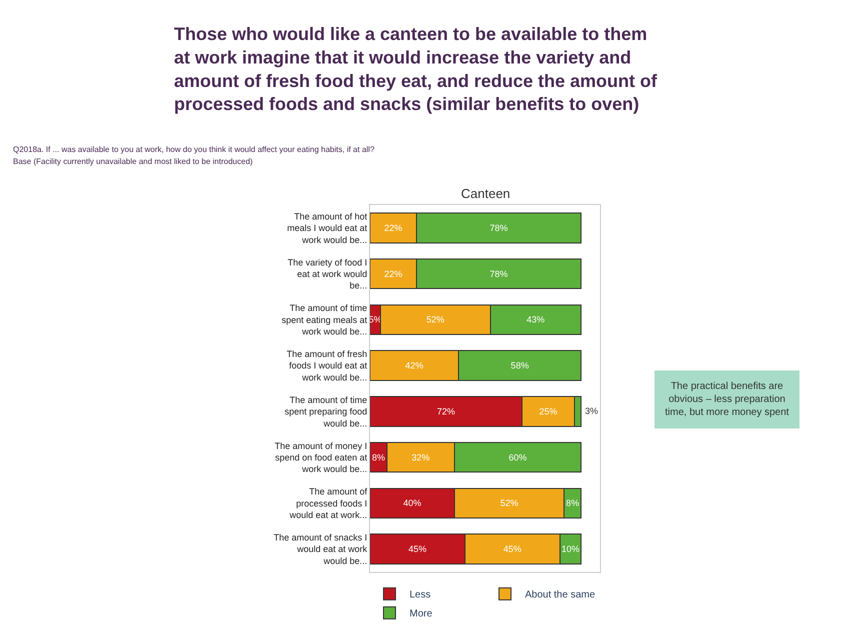  What do you see at coordinates (535, 319) in the screenshot?
I see `data-label: 43%` at bounding box center [535, 319].